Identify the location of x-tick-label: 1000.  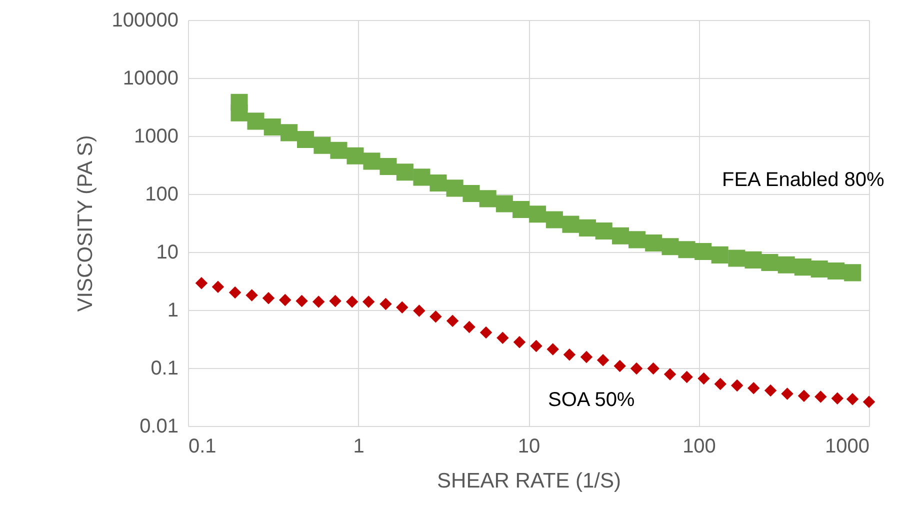
(847, 447).